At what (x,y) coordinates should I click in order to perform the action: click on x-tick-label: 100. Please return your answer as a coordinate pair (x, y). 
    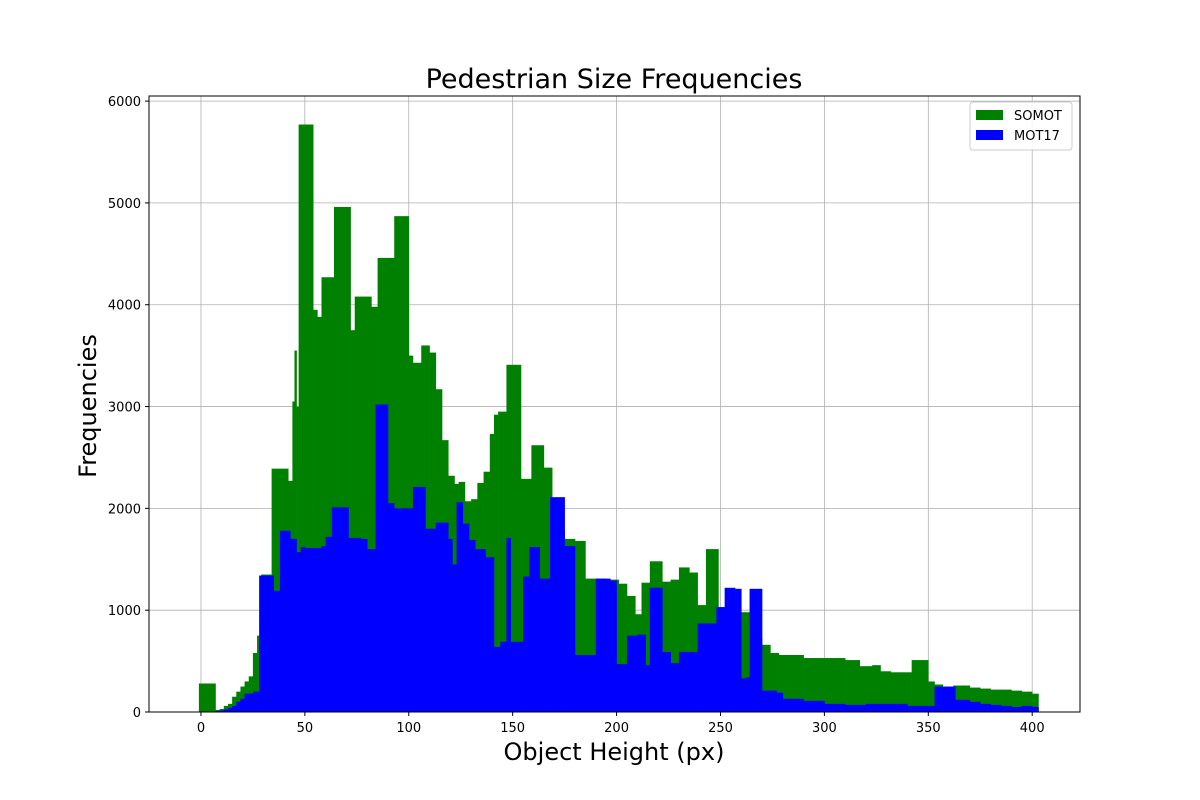
    Looking at the image, I should click on (408, 728).